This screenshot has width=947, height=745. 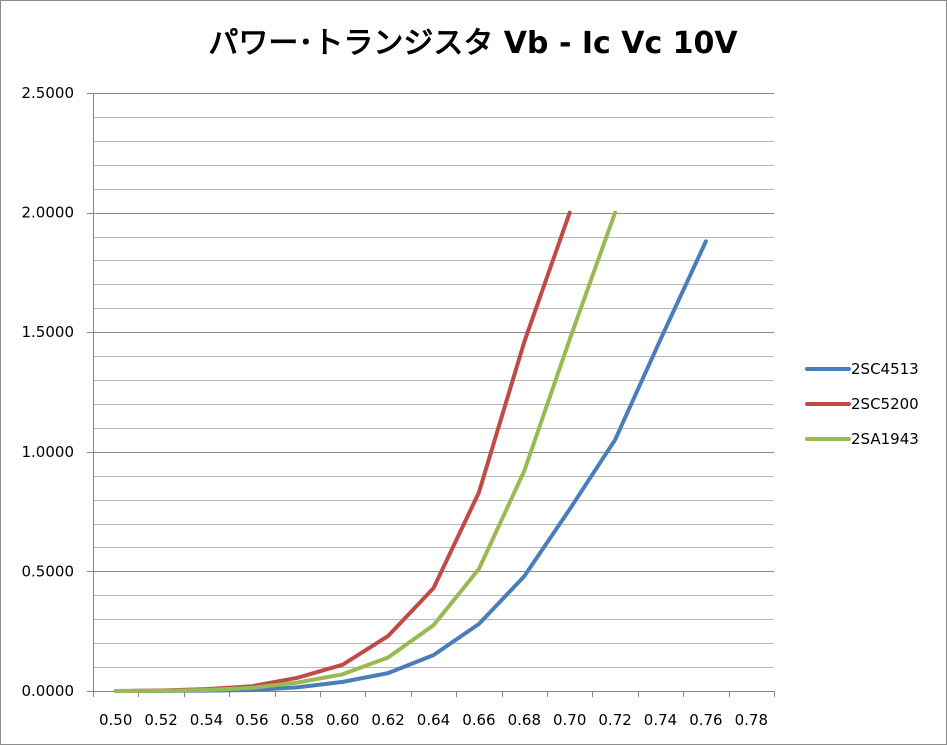 I want to click on chart-title: パワー･トランジスタ Vb - Ic Vc 10V, so click(x=473, y=43).